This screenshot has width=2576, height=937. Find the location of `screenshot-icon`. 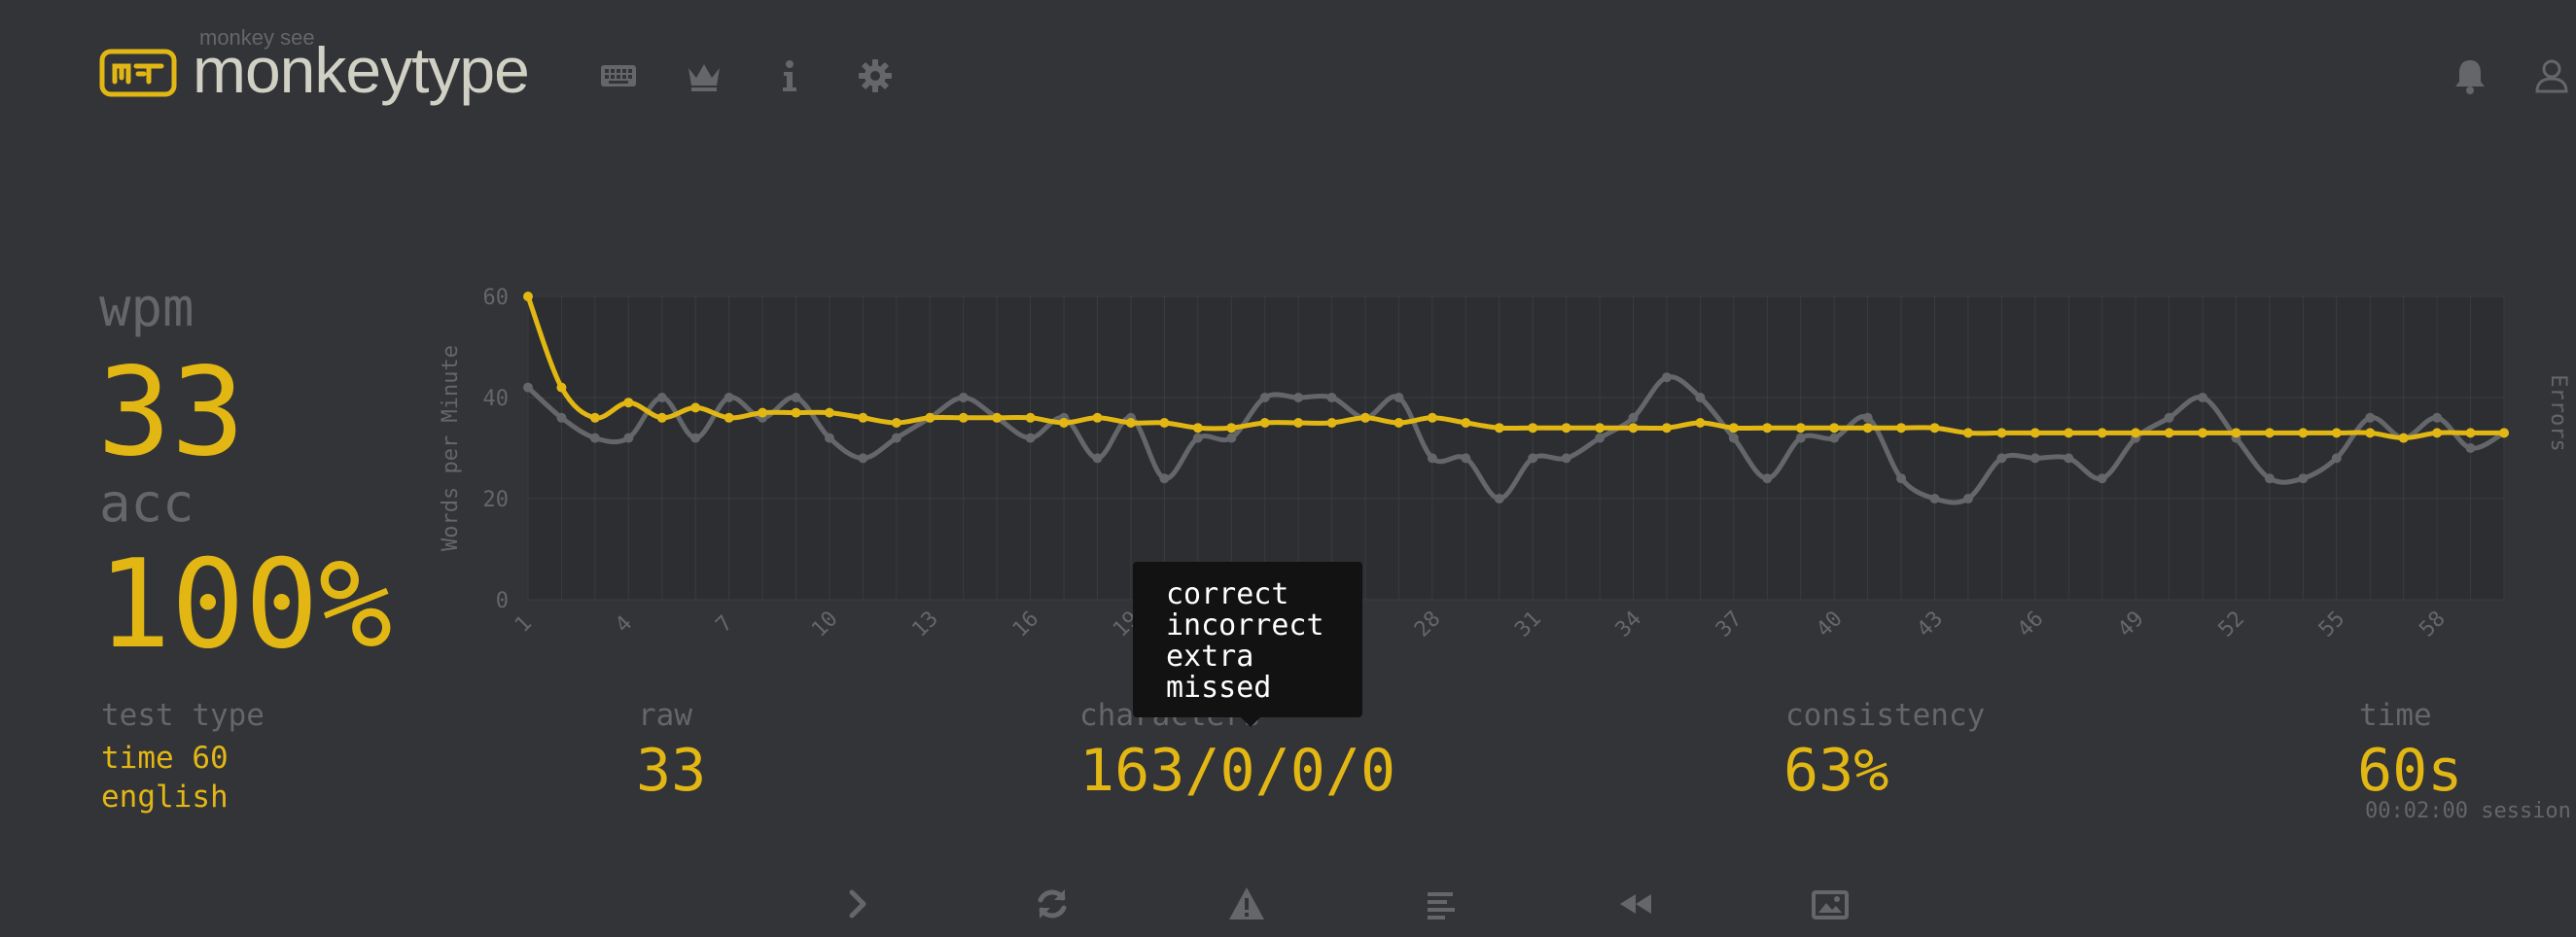

screenshot-icon is located at coordinates (1831, 904).